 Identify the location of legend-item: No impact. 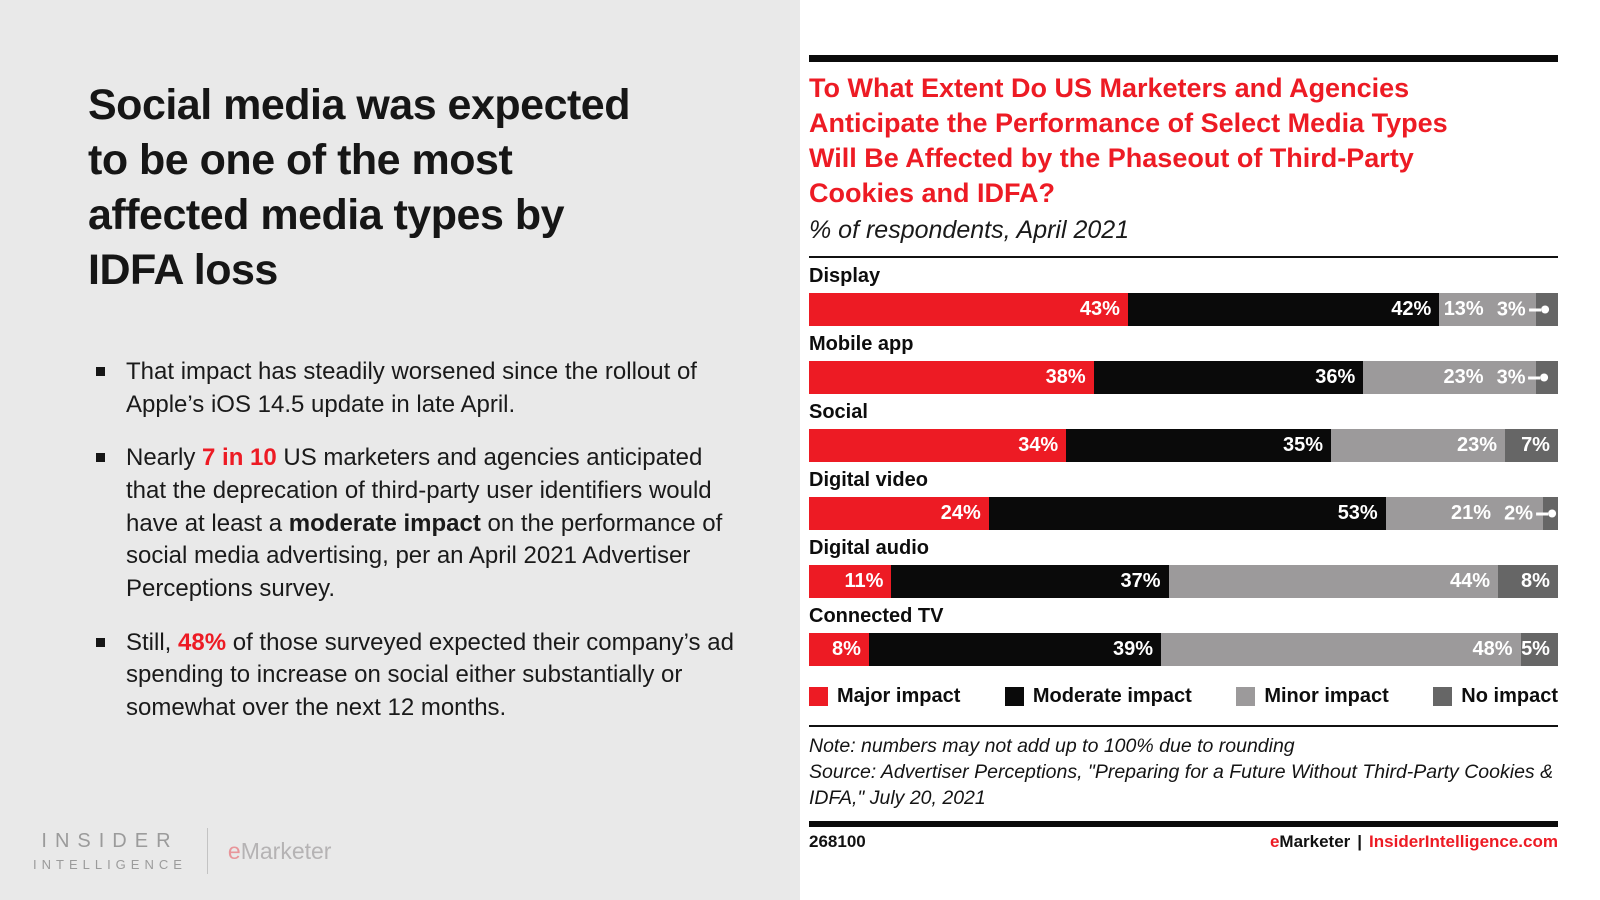
(1495, 696).